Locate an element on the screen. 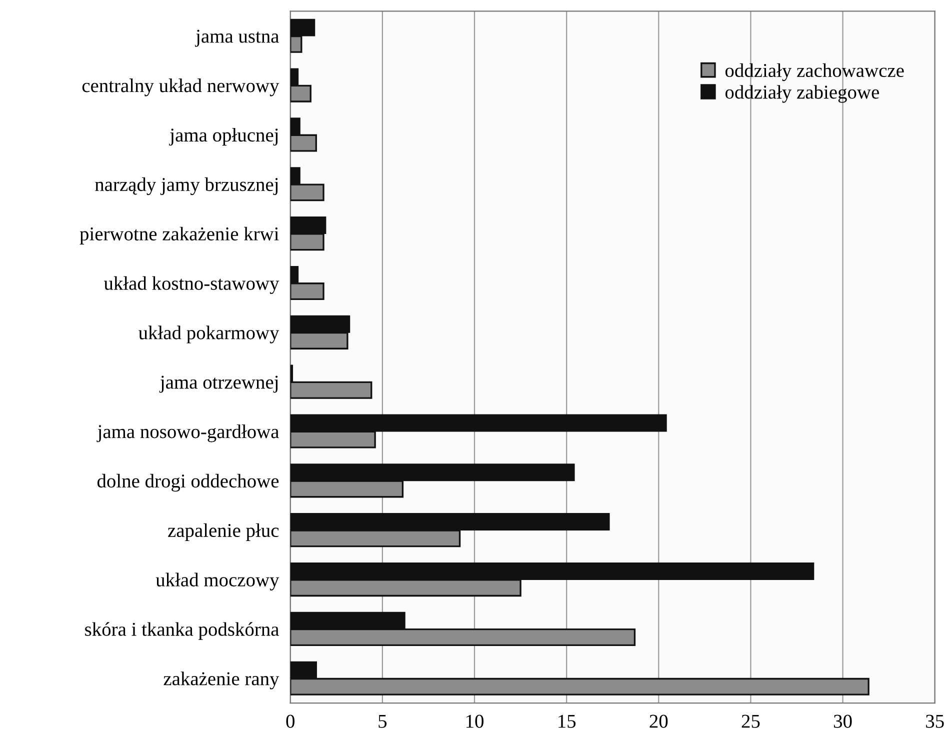  x-tick-label: 35 is located at coordinates (935, 721).